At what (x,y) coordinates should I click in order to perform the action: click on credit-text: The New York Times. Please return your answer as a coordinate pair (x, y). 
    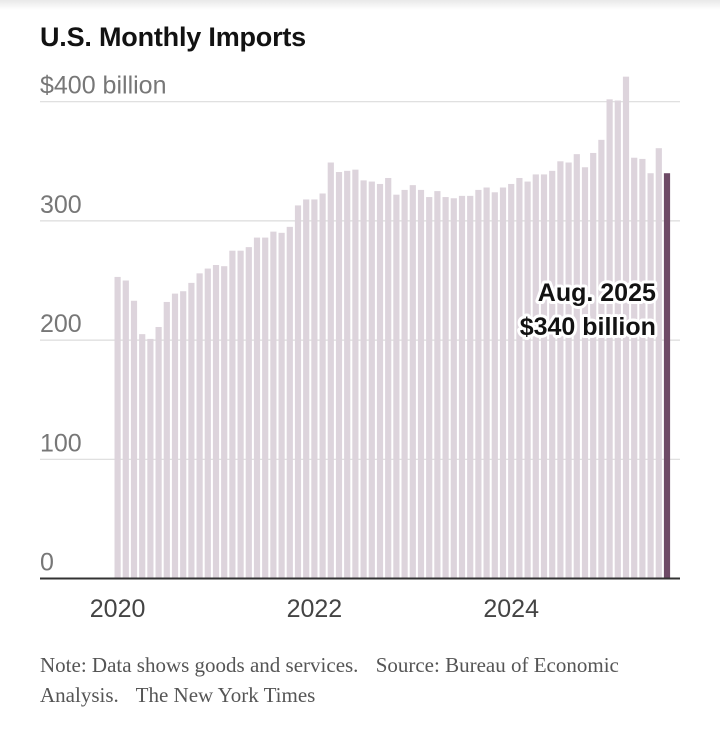
    Looking at the image, I should click on (225, 695).